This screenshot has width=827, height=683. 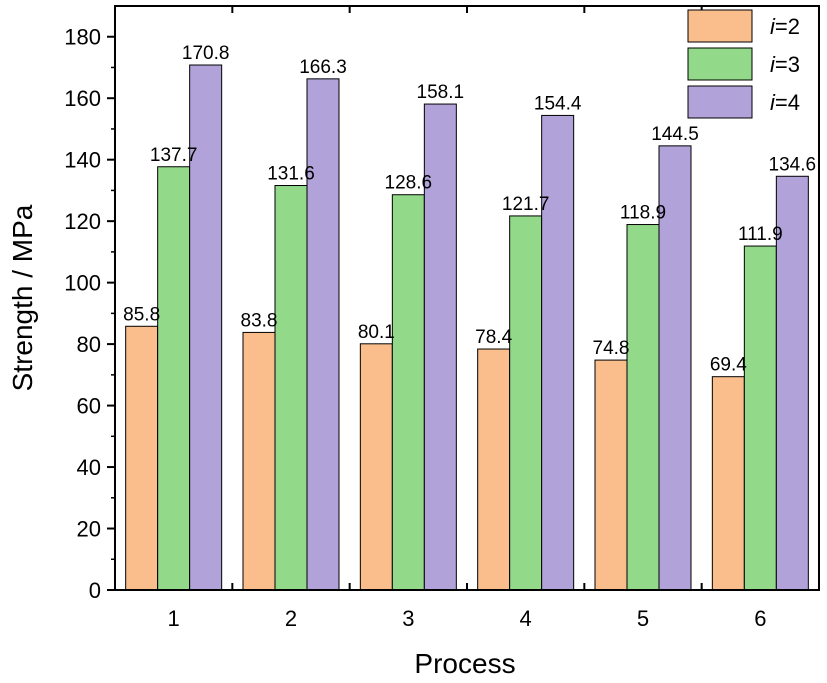 I want to click on data-label: 131.6, so click(x=291, y=174).